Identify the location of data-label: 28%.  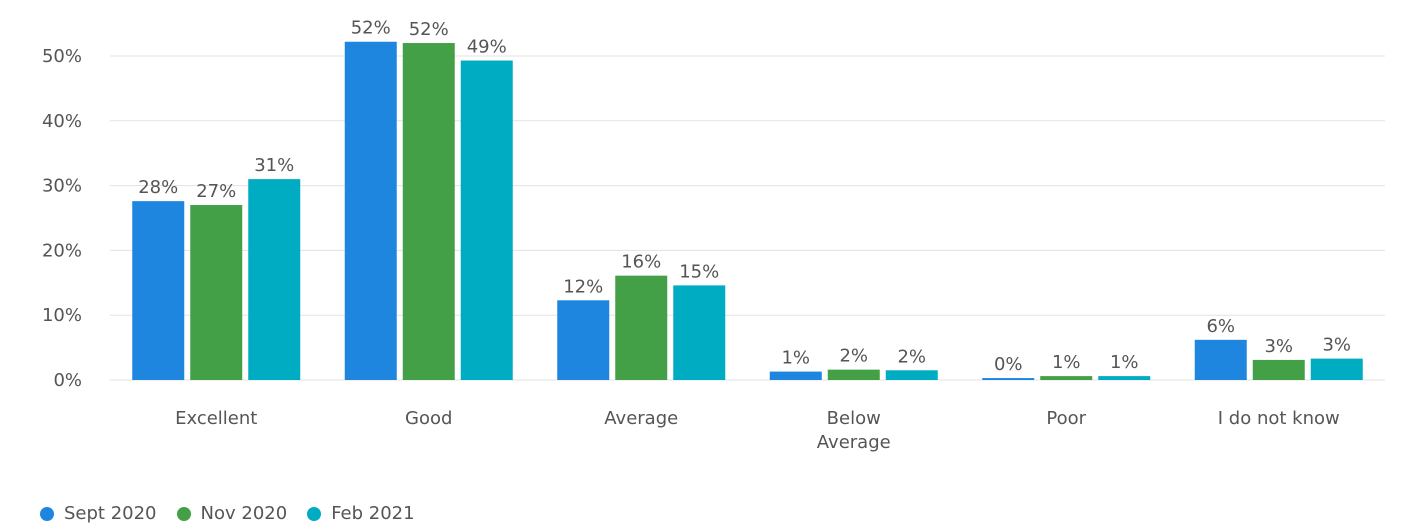
(158, 187).